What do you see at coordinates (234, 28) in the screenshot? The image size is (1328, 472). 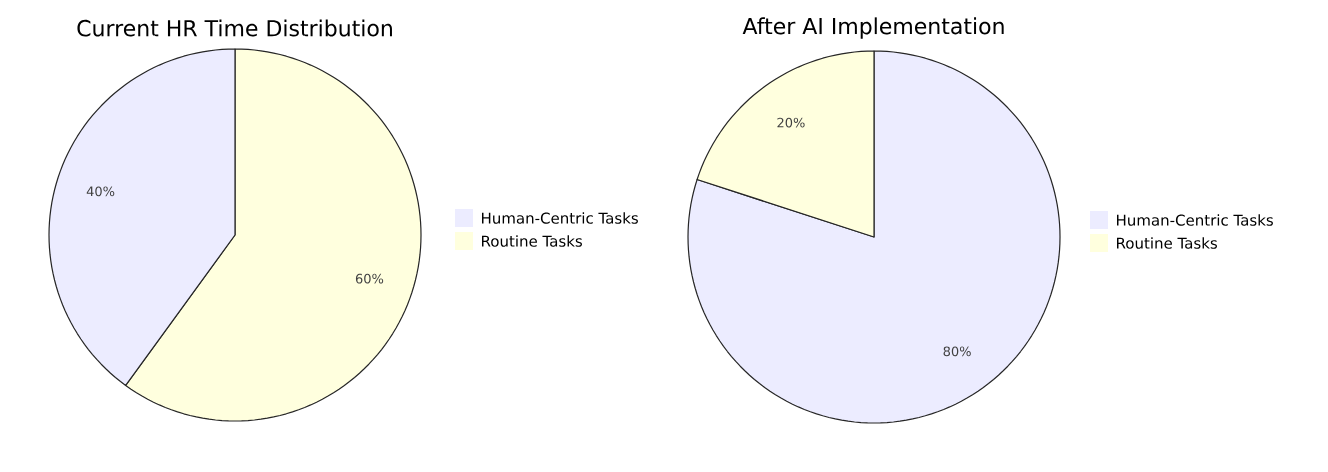 I see `chart-title: Current HR Time Distribution` at bounding box center [234, 28].